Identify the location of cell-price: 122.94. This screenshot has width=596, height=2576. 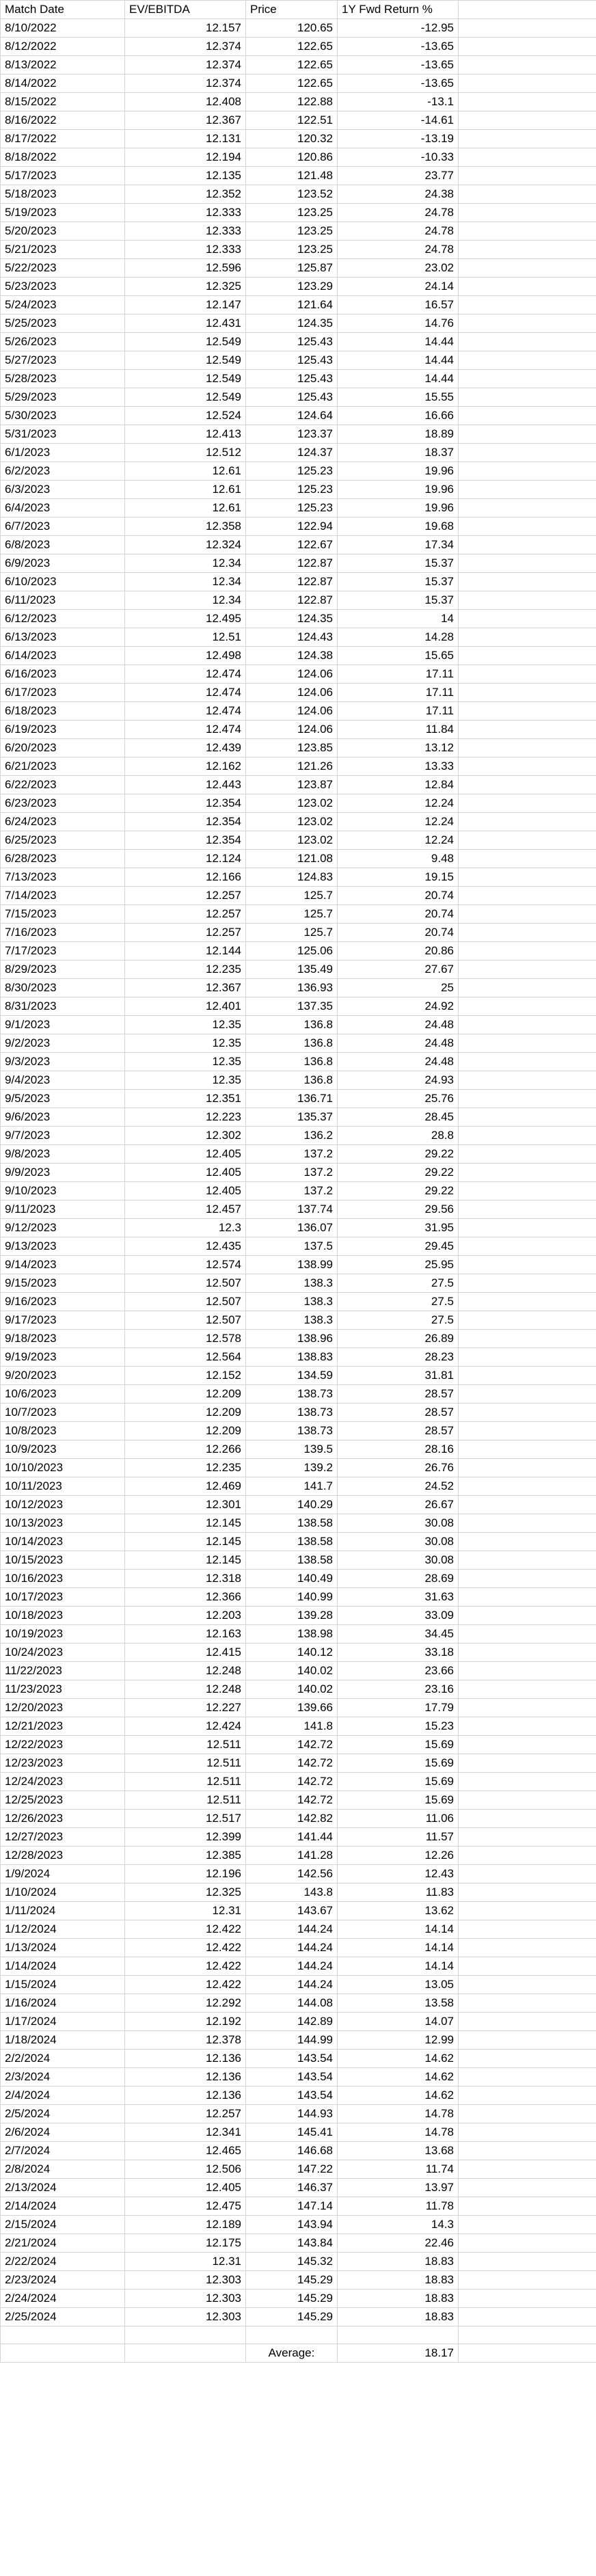
(291, 526).